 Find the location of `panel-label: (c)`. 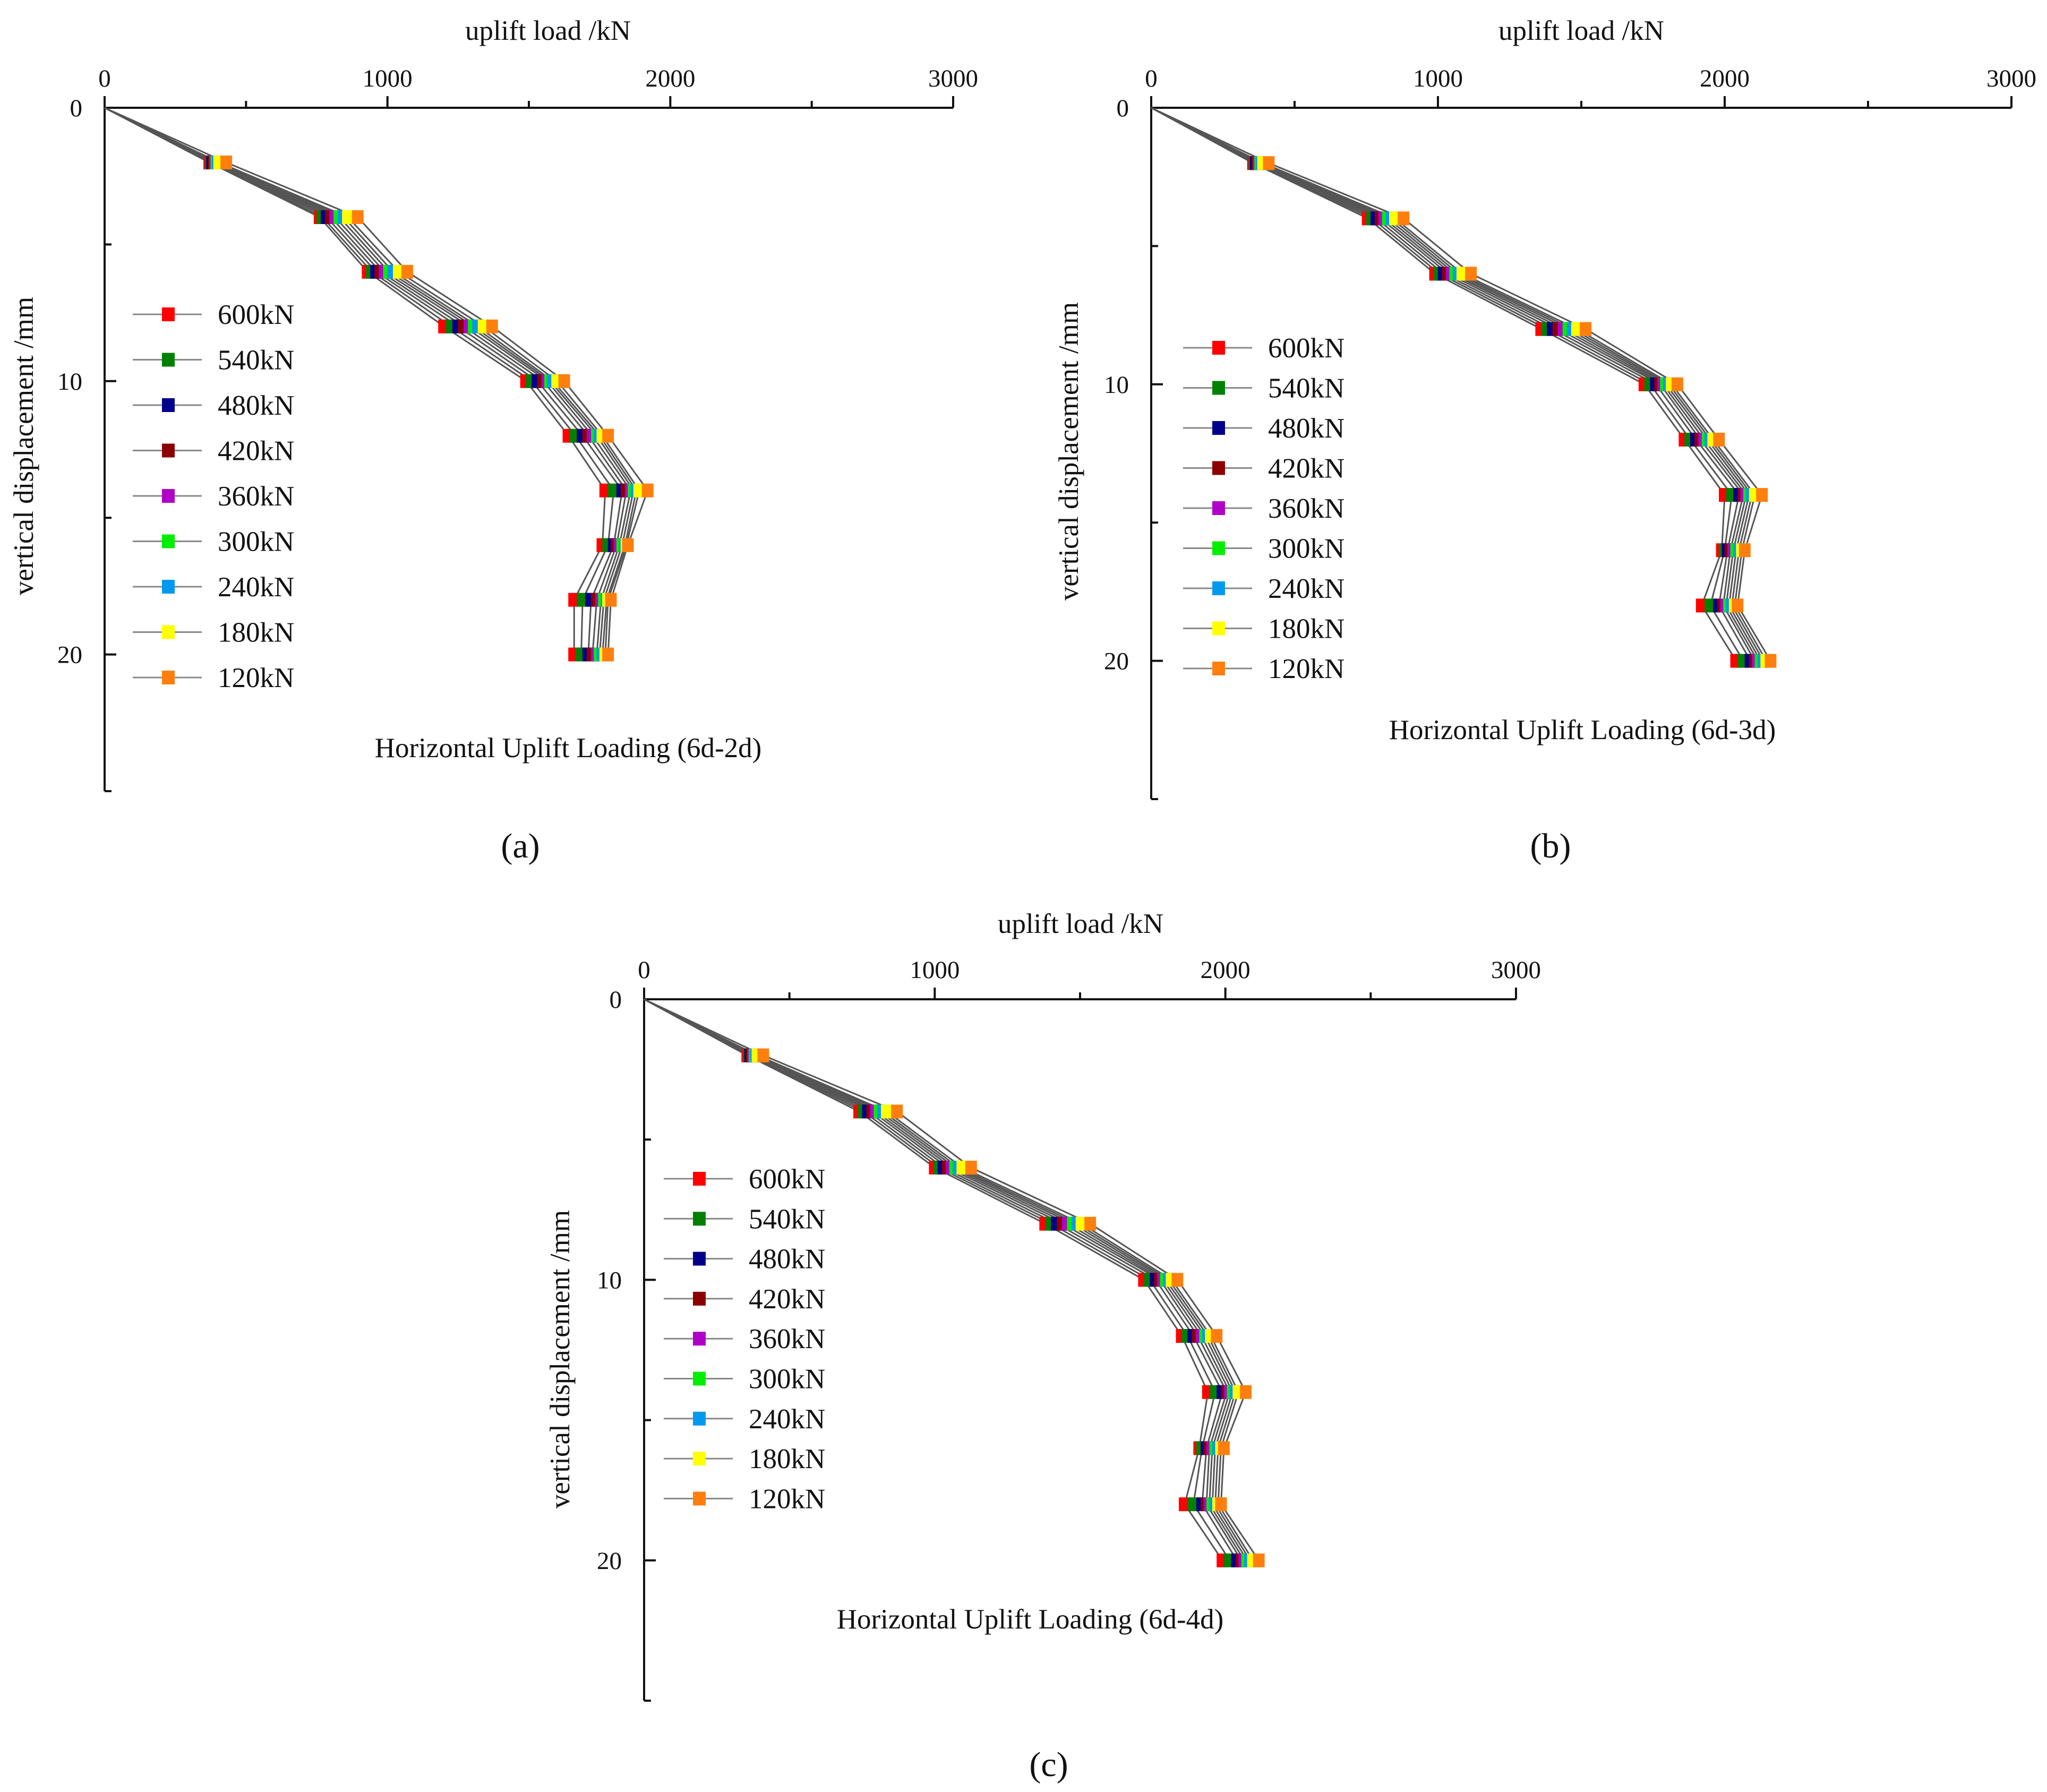

panel-label: (c) is located at coordinates (1048, 1765).